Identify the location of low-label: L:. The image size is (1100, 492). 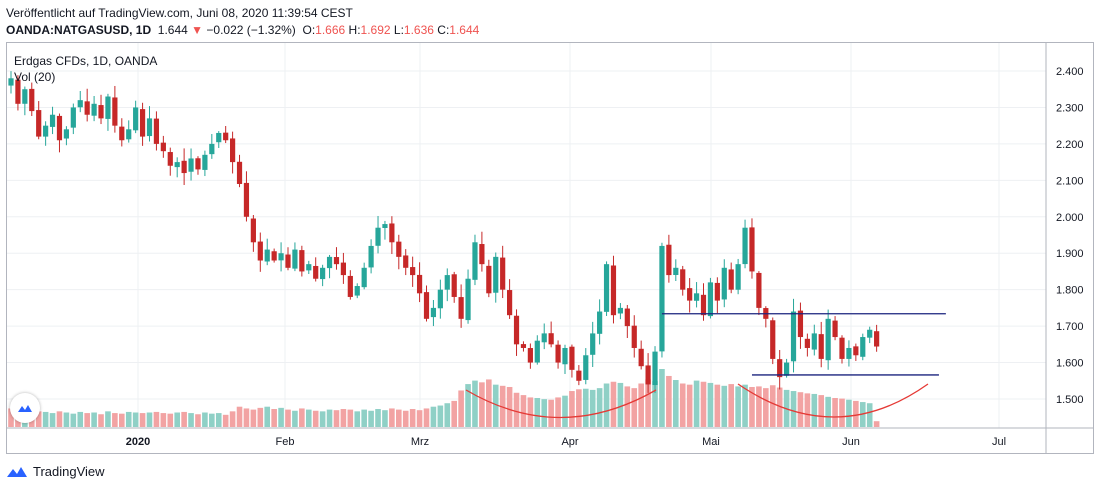
(398, 30).